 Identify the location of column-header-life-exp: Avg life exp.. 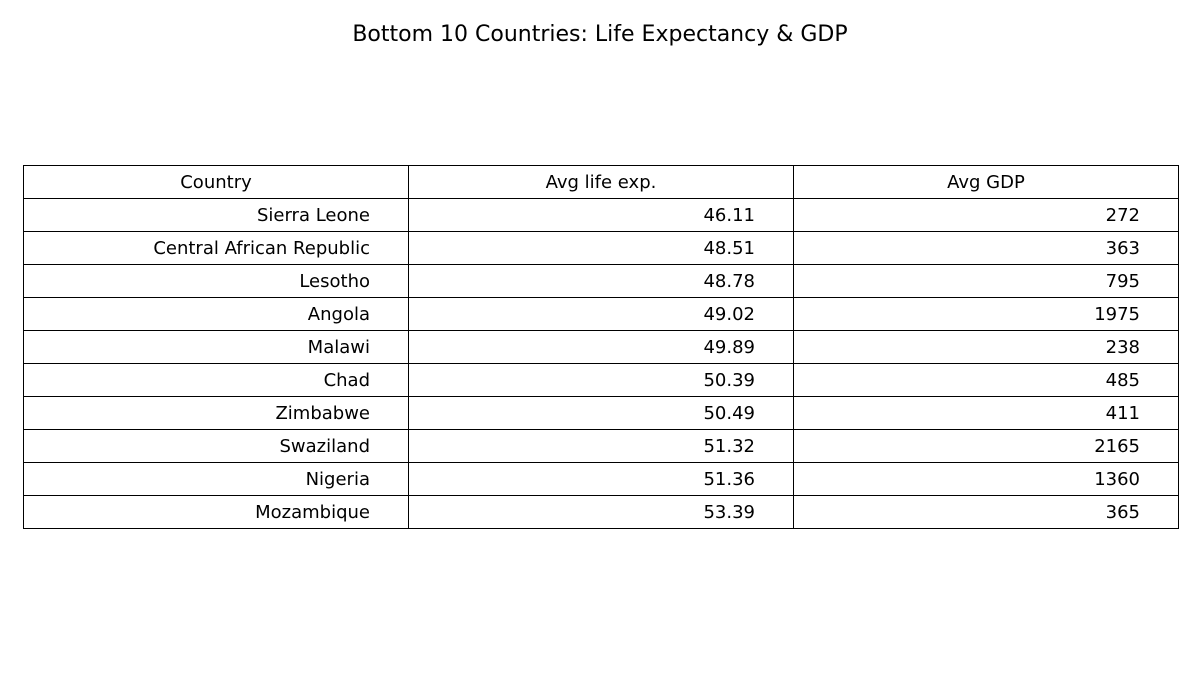
(601, 182).